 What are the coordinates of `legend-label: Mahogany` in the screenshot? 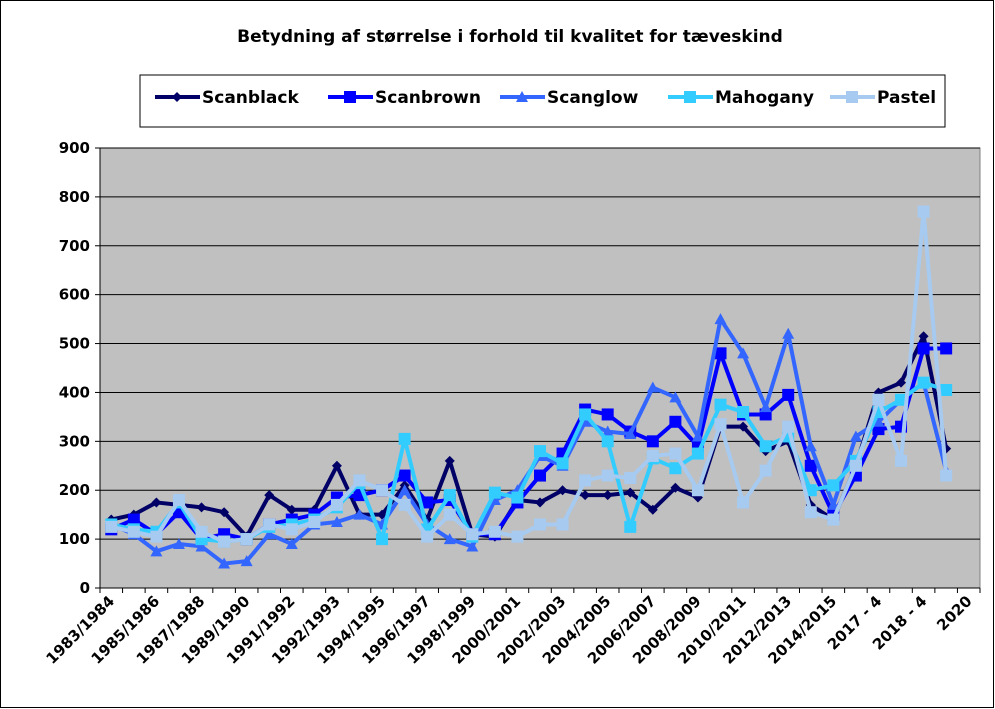 It's located at (764, 98).